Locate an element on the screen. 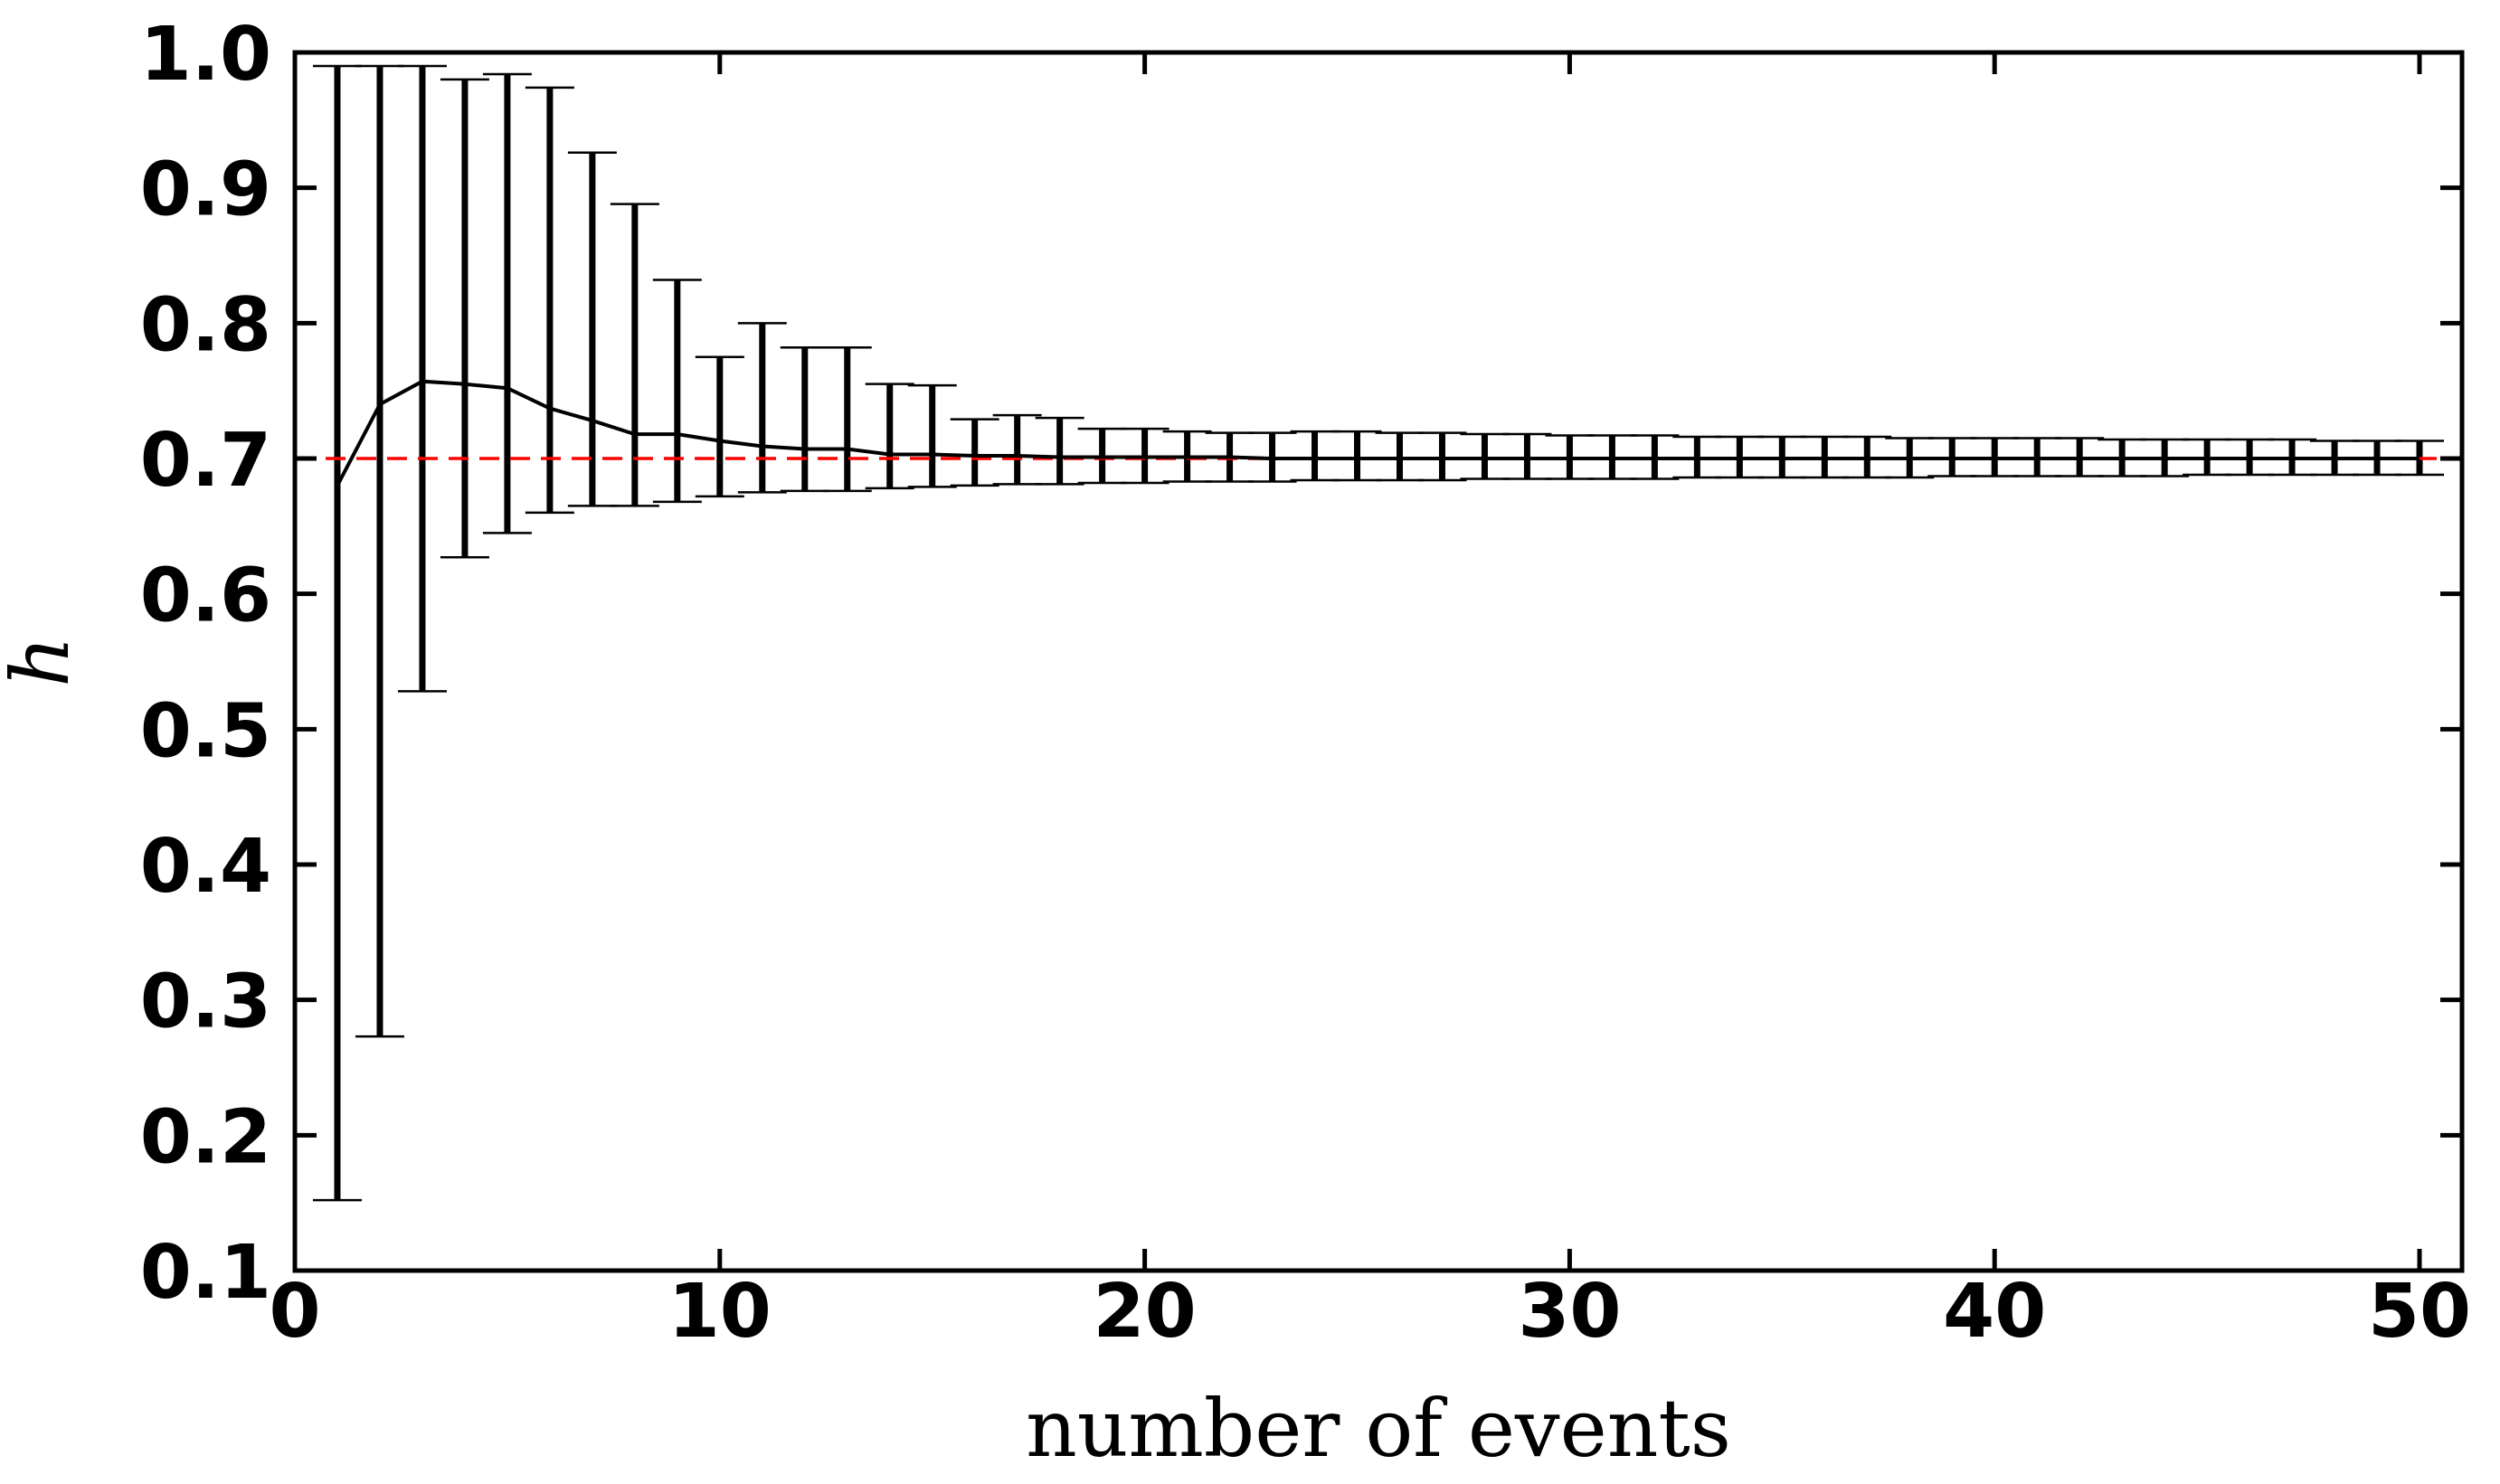 The height and width of the screenshot is (1484, 2500). y-tick-label: 0.4 is located at coordinates (205, 867).